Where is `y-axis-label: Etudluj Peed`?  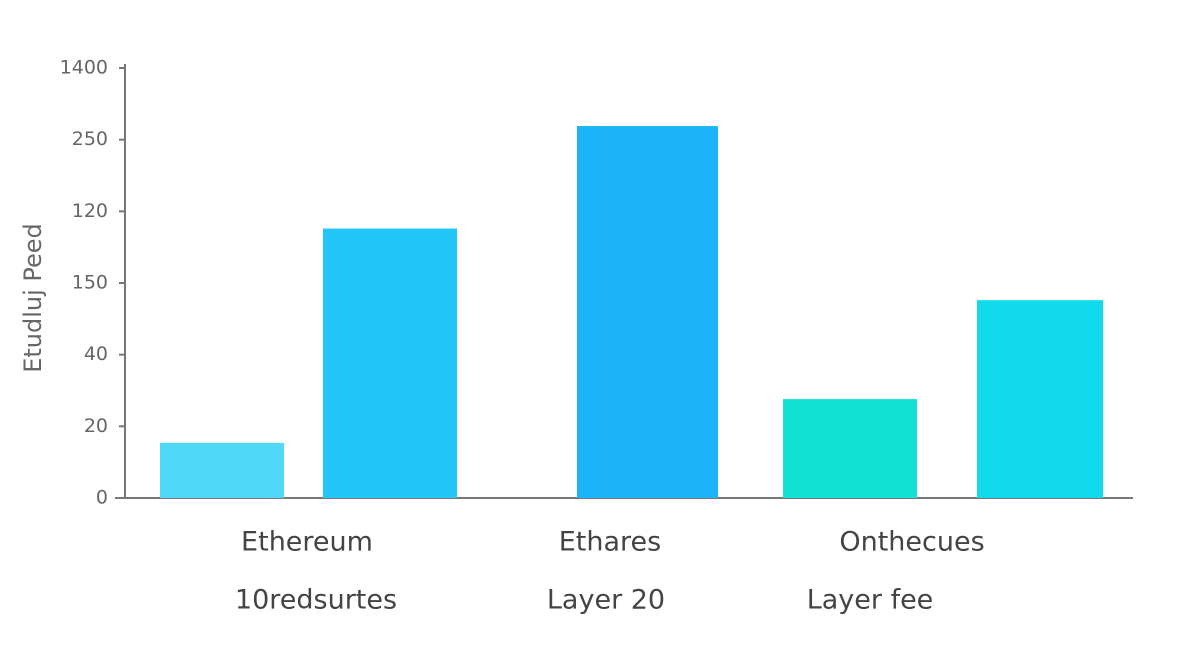
y-axis-label: Etudluj Peed is located at coordinates (33, 298).